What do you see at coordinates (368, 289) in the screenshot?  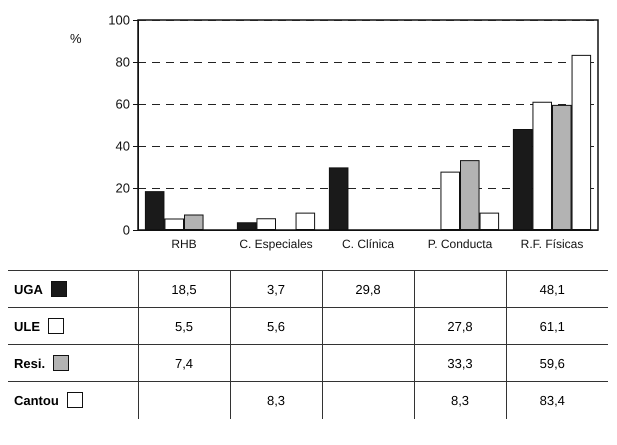 I see `data-label: 29,8` at bounding box center [368, 289].